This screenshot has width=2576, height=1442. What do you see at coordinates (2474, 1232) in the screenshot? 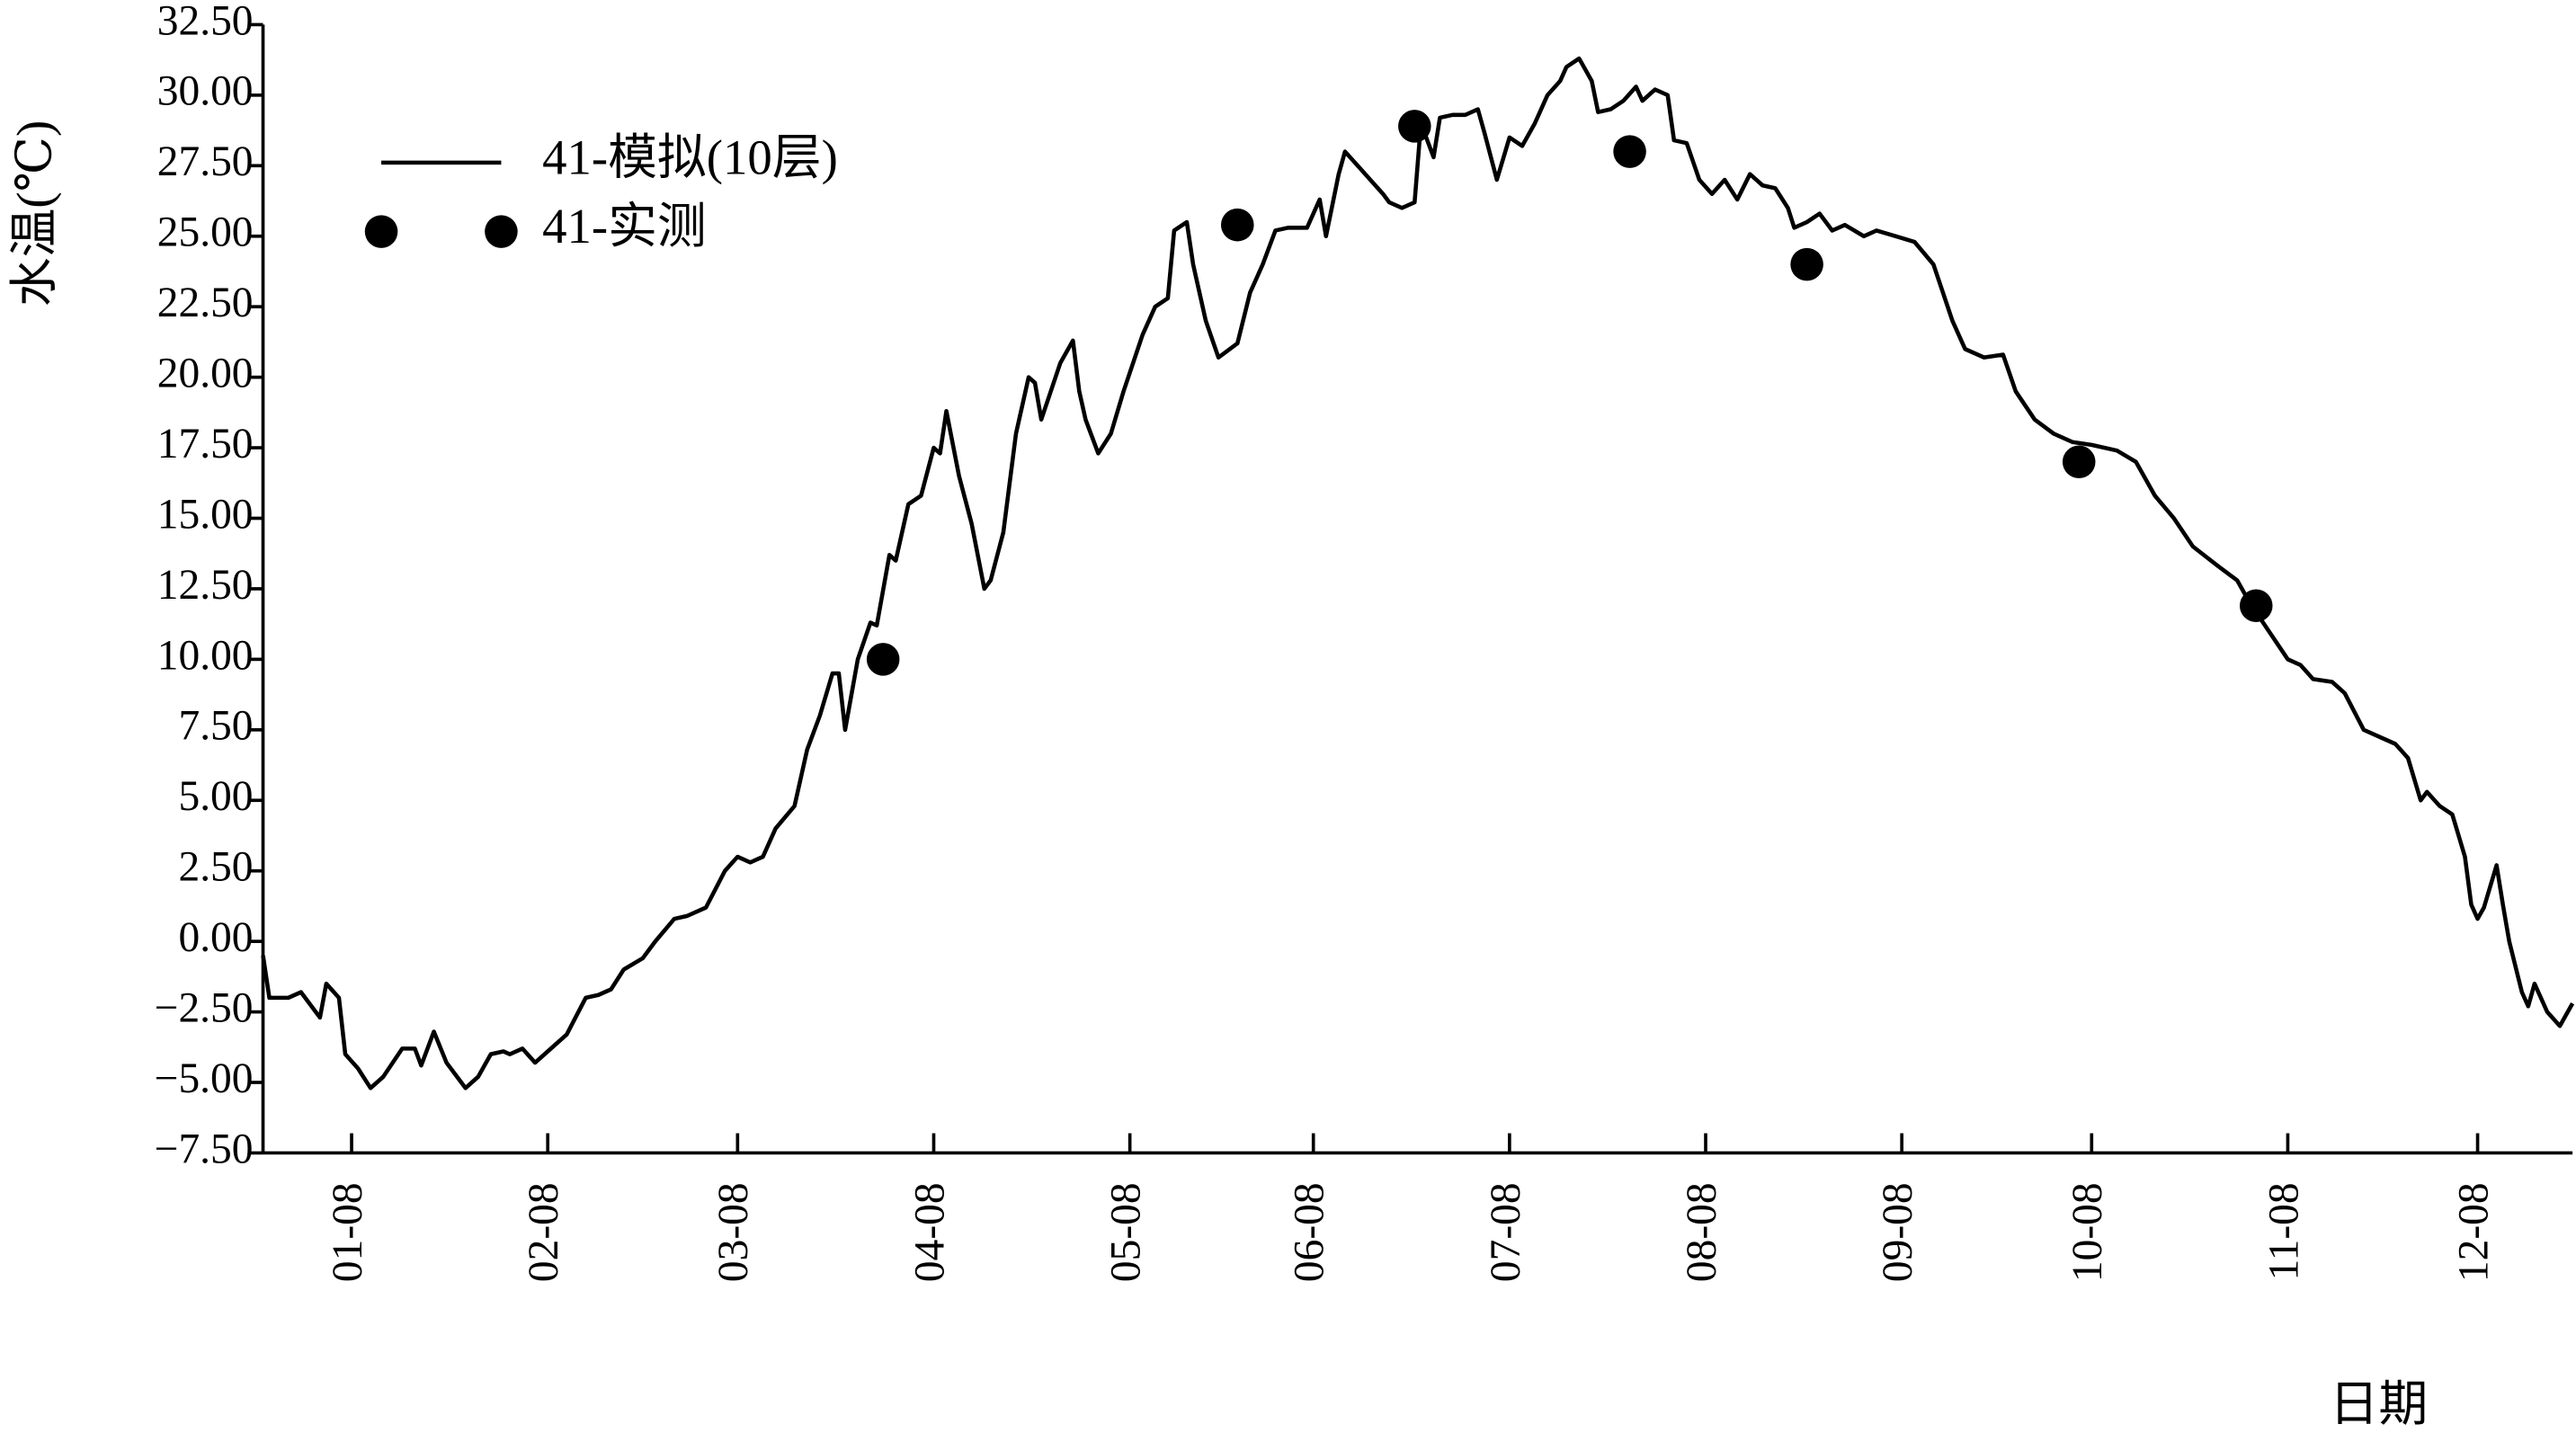
I see `x-tick-label: 12-08` at bounding box center [2474, 1232].